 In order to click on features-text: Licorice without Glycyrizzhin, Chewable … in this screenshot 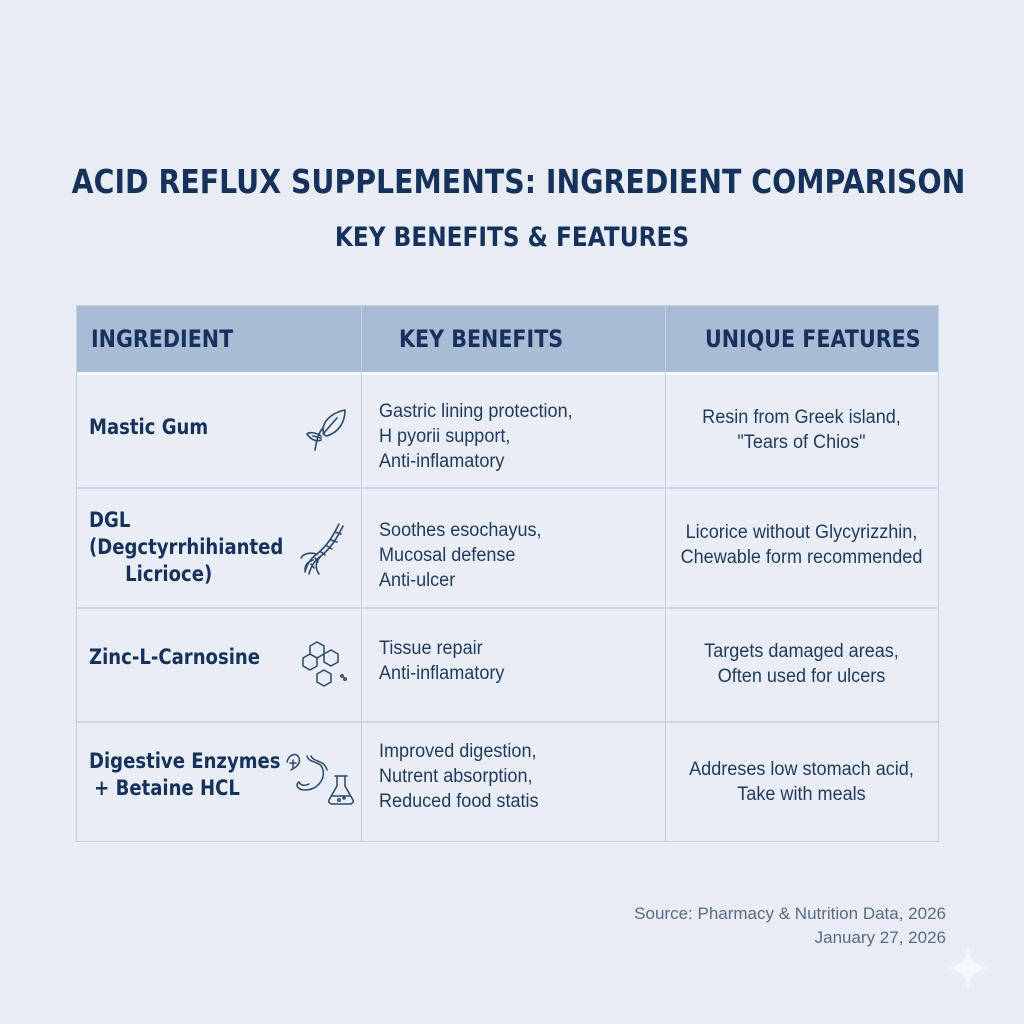, I will do `click(801, 545)`.